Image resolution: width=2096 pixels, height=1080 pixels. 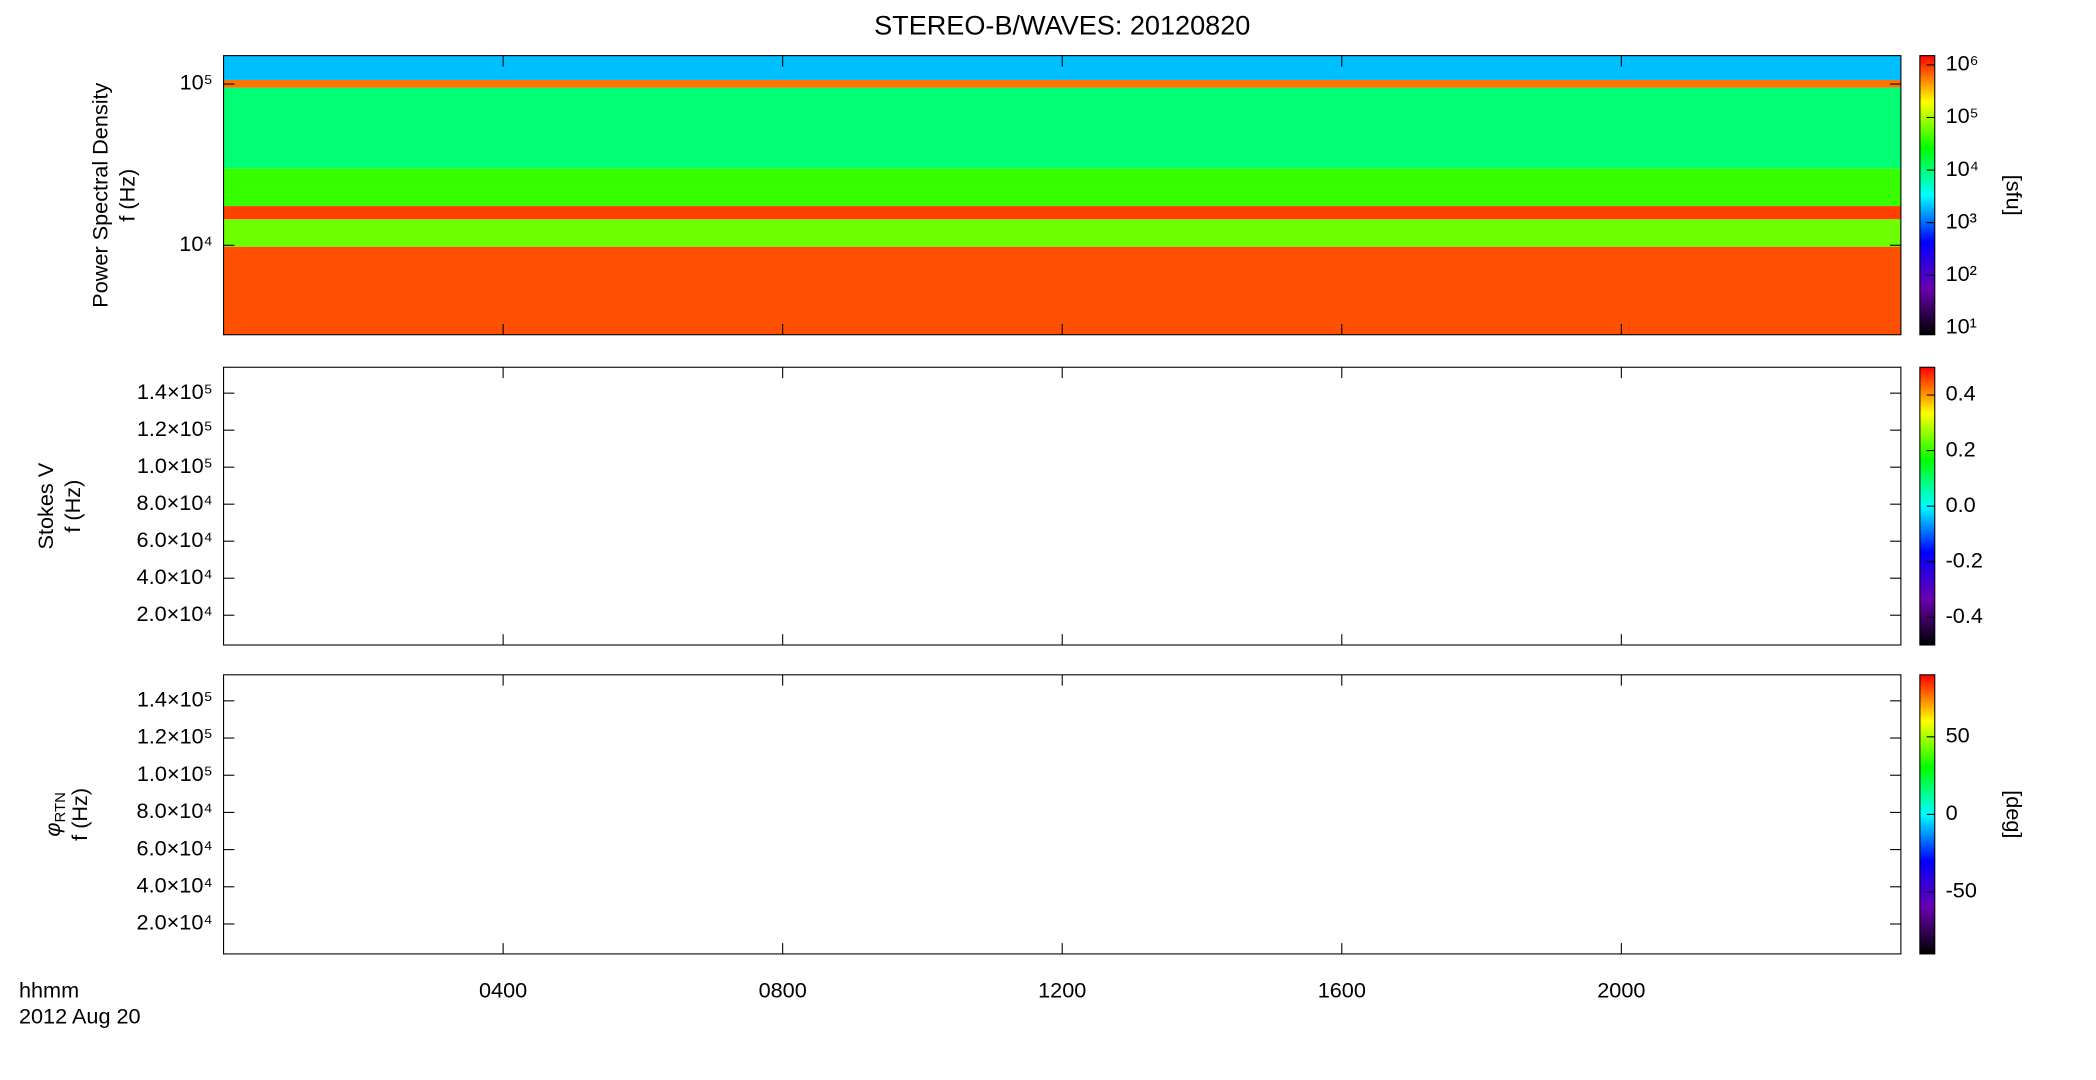 What do you see at coordinates (1961, 273) in the screenshot?
I see `colorbar-tick-label: 10²` at bounding box center [1961, 273].